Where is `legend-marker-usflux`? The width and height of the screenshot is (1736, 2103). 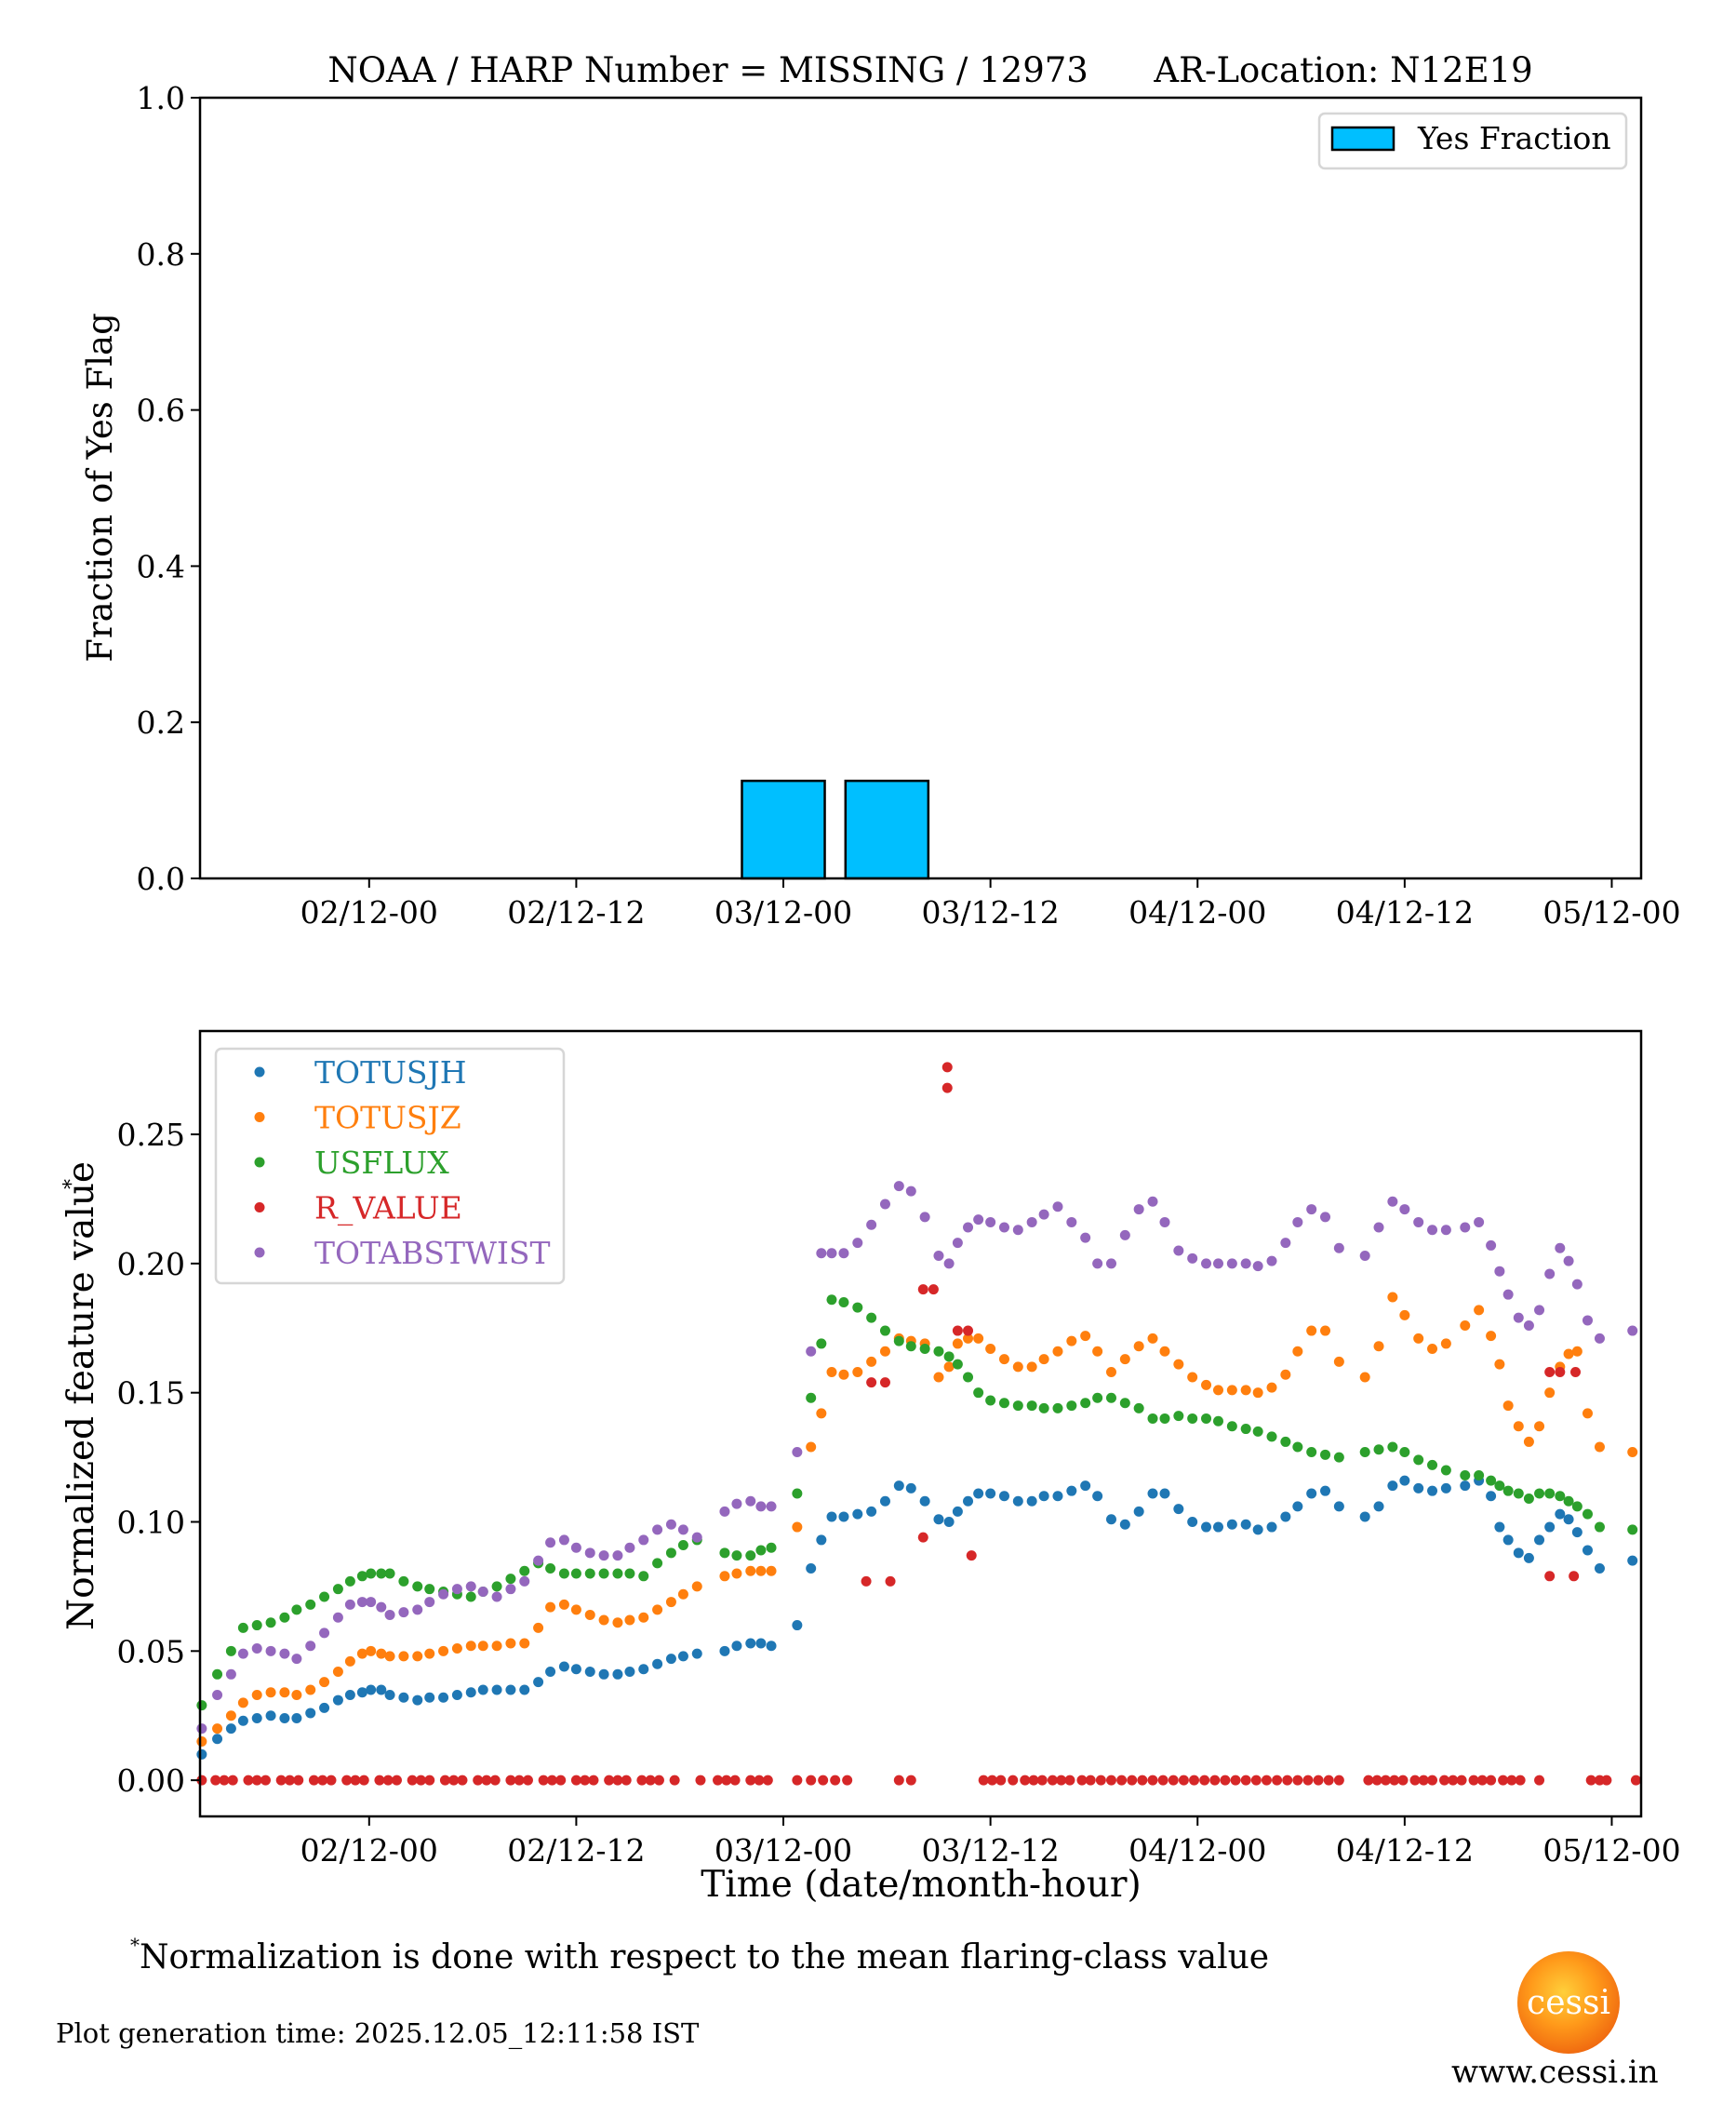 legend-marker-usflux is located at coordinates (259, 1162).